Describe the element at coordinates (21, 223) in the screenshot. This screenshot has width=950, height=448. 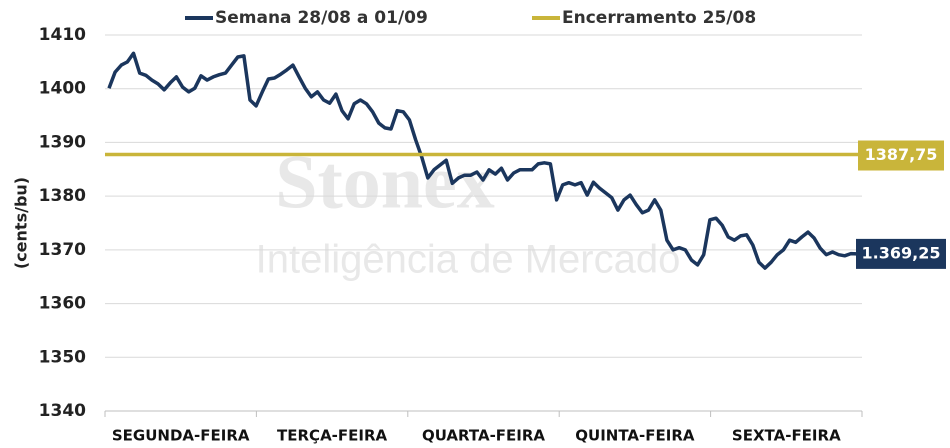
I see `y-axis-label: (cents/bu)` at that location.